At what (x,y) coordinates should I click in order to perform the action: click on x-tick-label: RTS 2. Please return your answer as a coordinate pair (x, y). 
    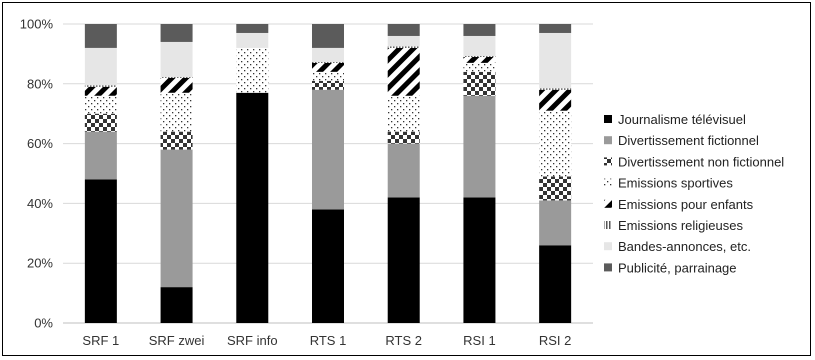
    Looking at the image, I should click on (403, 340).